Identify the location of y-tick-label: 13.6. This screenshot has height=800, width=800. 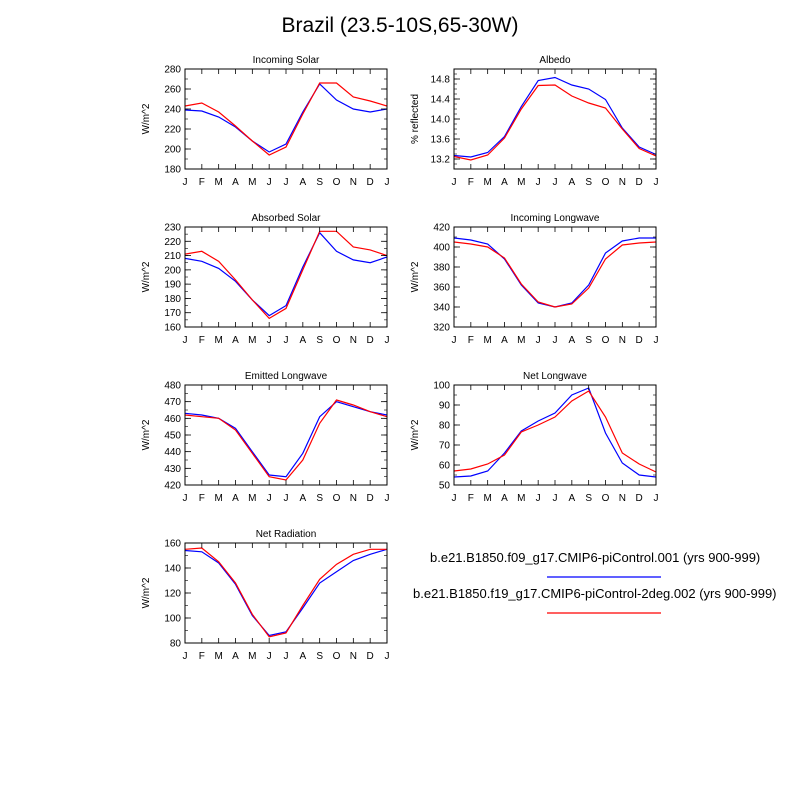
(441, 140).